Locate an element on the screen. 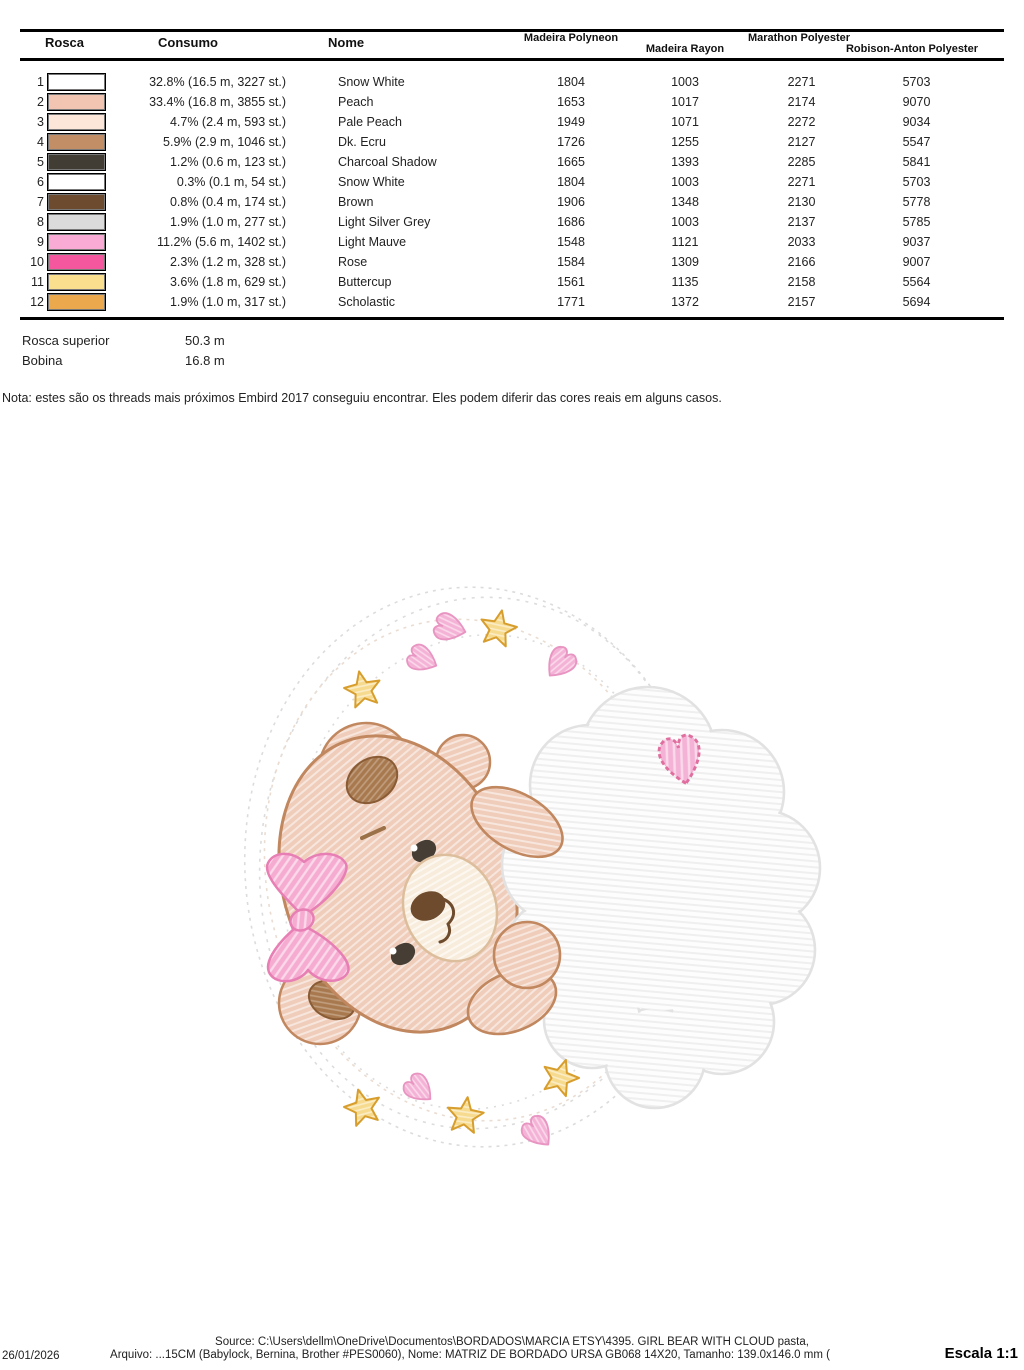 The image size is (1024, 1370). thread-index: 7 is located at coordinates (40, 202).